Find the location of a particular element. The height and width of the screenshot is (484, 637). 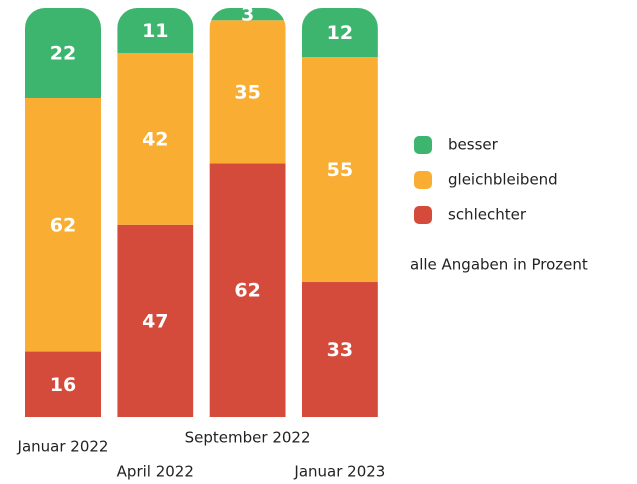

x-tick-label: September 2022 is located at coordinates (248, 438).